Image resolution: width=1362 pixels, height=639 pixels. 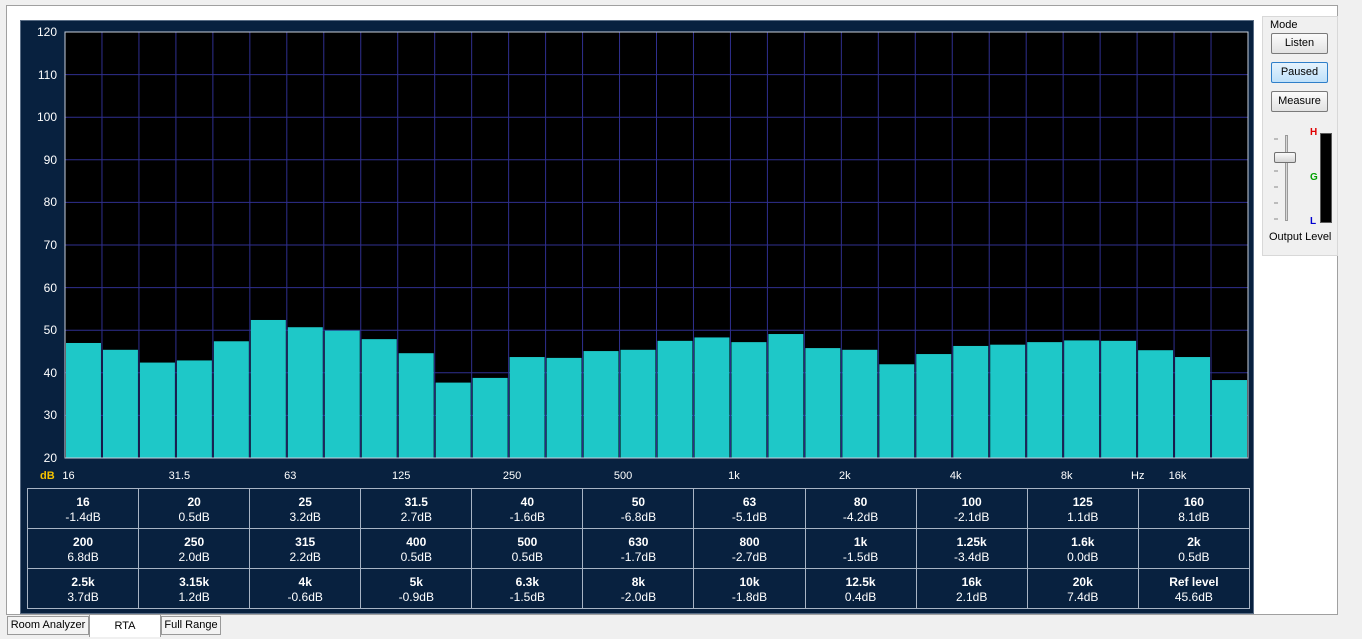 What do you see at coordinates (50, 287) in the screenshot?
I see `y-tick-label: 60` at bounding box center [50, 287].